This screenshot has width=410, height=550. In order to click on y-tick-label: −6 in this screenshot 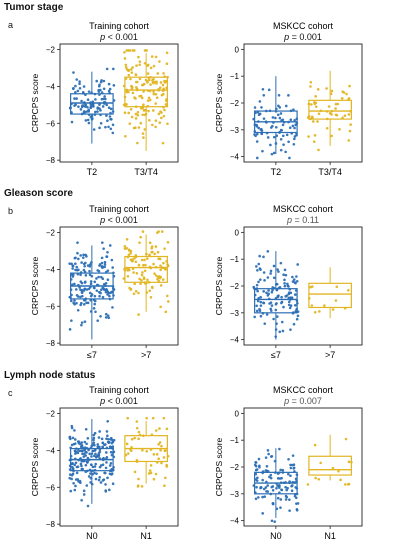, I will do `click(51, 123)`.